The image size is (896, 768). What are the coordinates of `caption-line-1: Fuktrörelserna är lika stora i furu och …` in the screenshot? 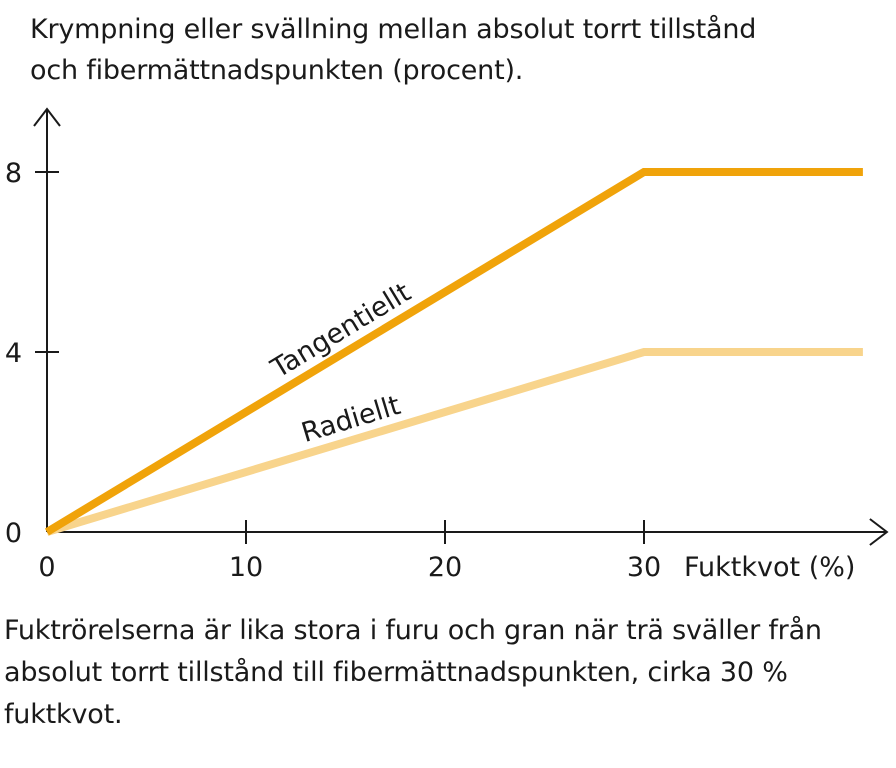 It's located at (413, 630).